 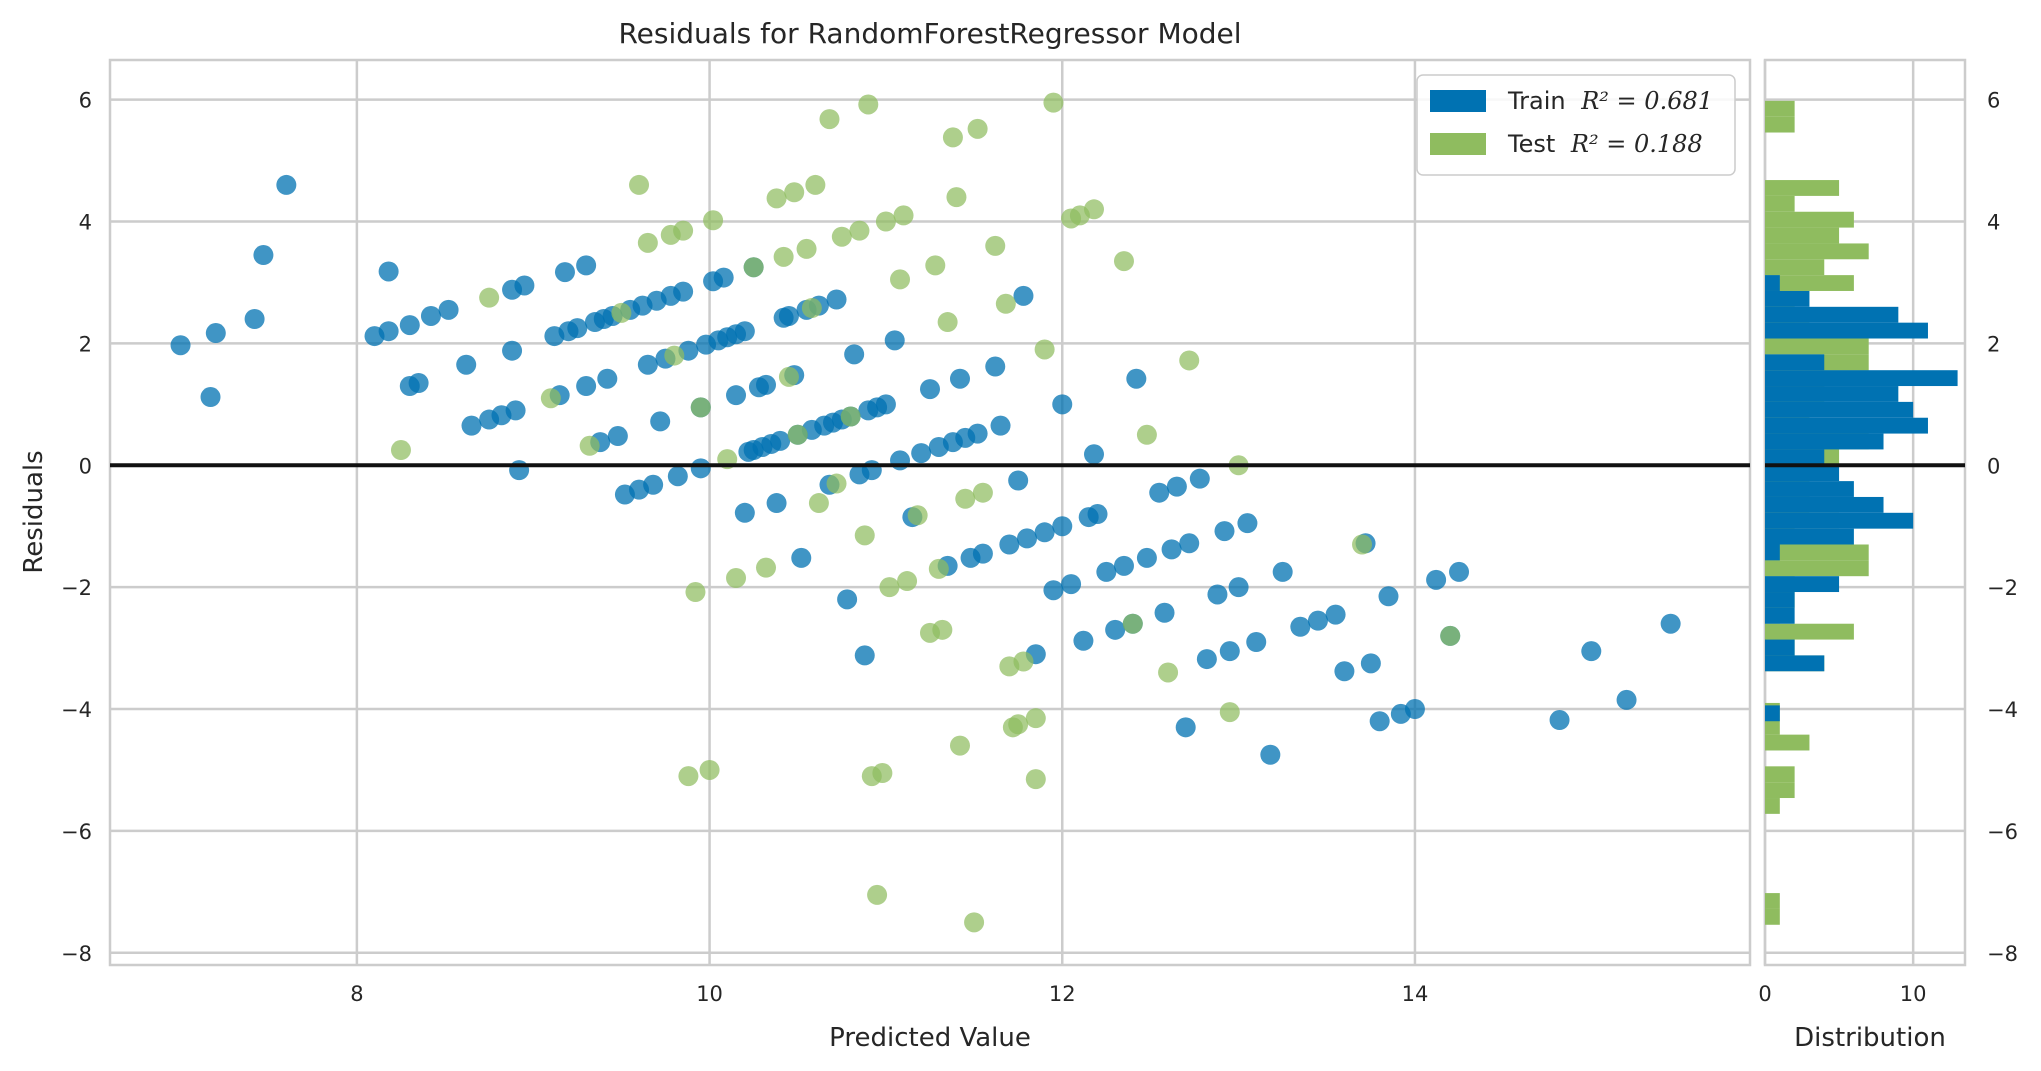 What do you see at coordinates (2002, 527) in the screenshot?
I see `histogram-y-tick-labels: −8 −6 −4 −2 0 2 4 6` at bounding box center [2002, 527].